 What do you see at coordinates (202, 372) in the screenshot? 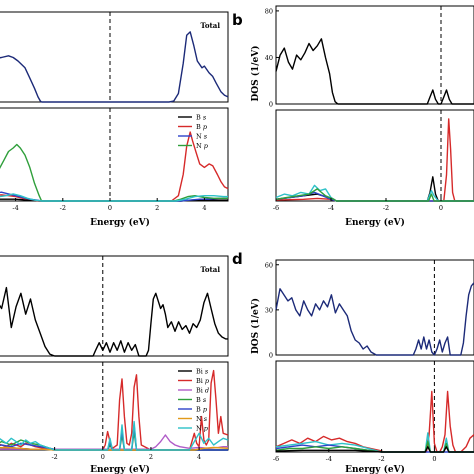
I see `legend-label: Bi s` at bounding box center [202, 372].